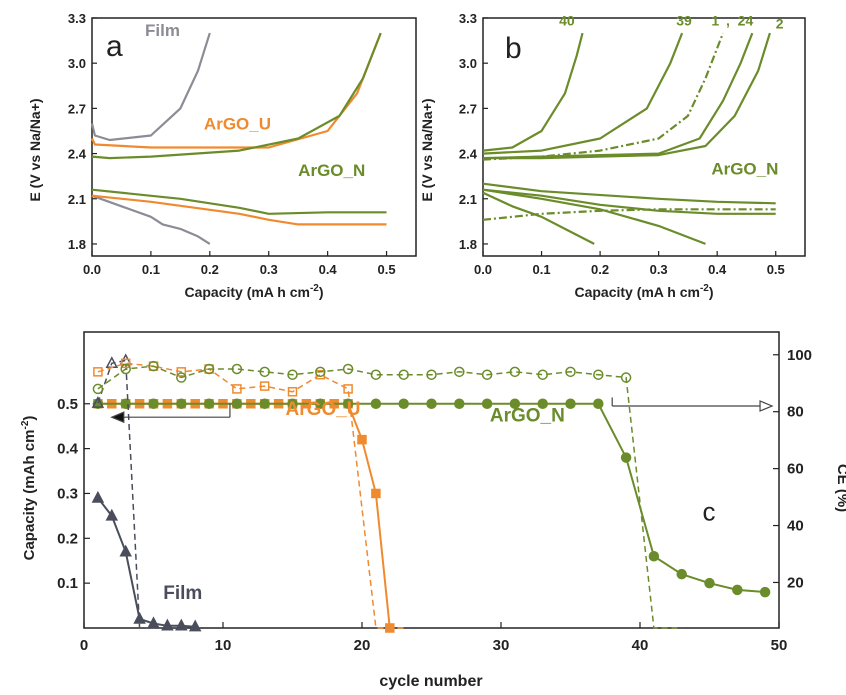 The image size is (846, 695). I want to click on panel-b-label: b, so click(513, 48).